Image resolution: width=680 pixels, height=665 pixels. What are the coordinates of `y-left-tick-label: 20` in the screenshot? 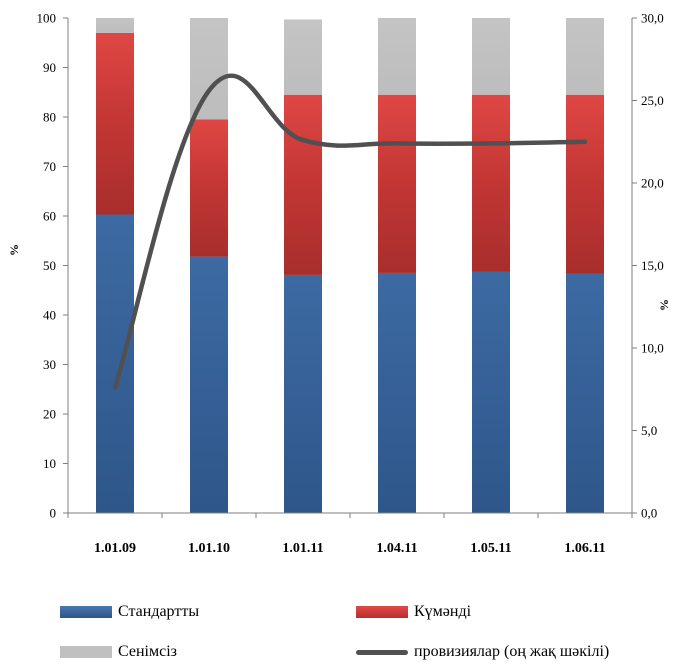 It's located at (49, 414).